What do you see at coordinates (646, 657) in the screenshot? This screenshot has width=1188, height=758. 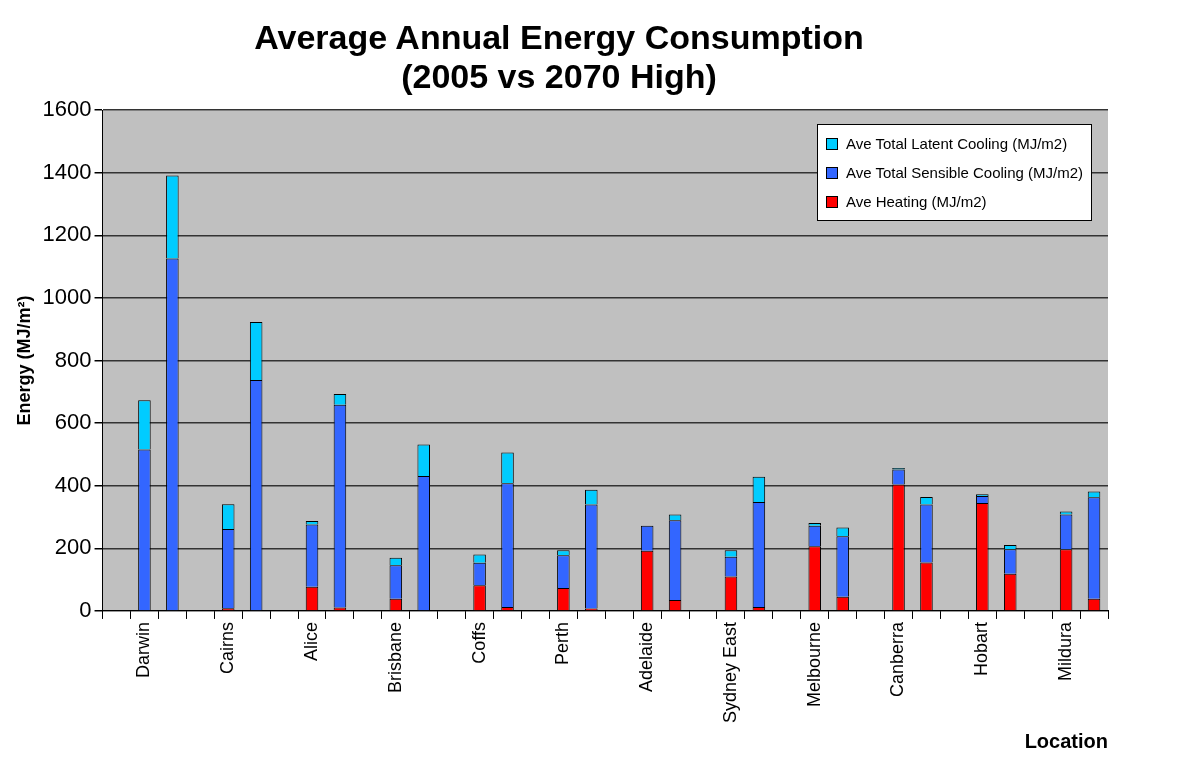 I see `x-tick-label: Adelaide` at bounding box center [646, 657].